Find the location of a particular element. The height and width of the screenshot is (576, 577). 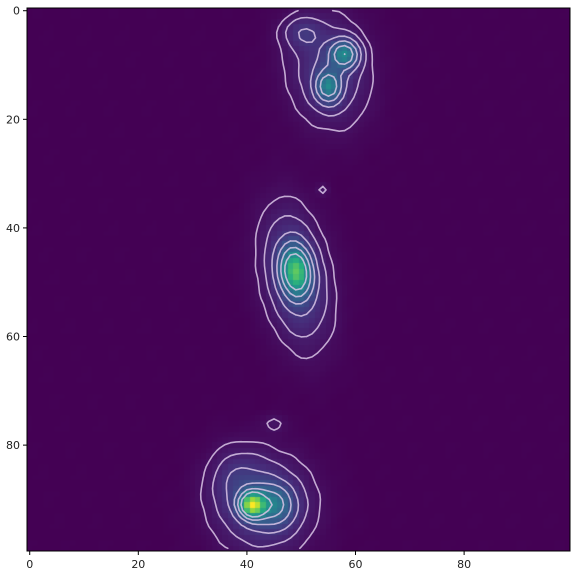

y-axis: 0 20 40 60 80 is located at coordinates (16, 228).